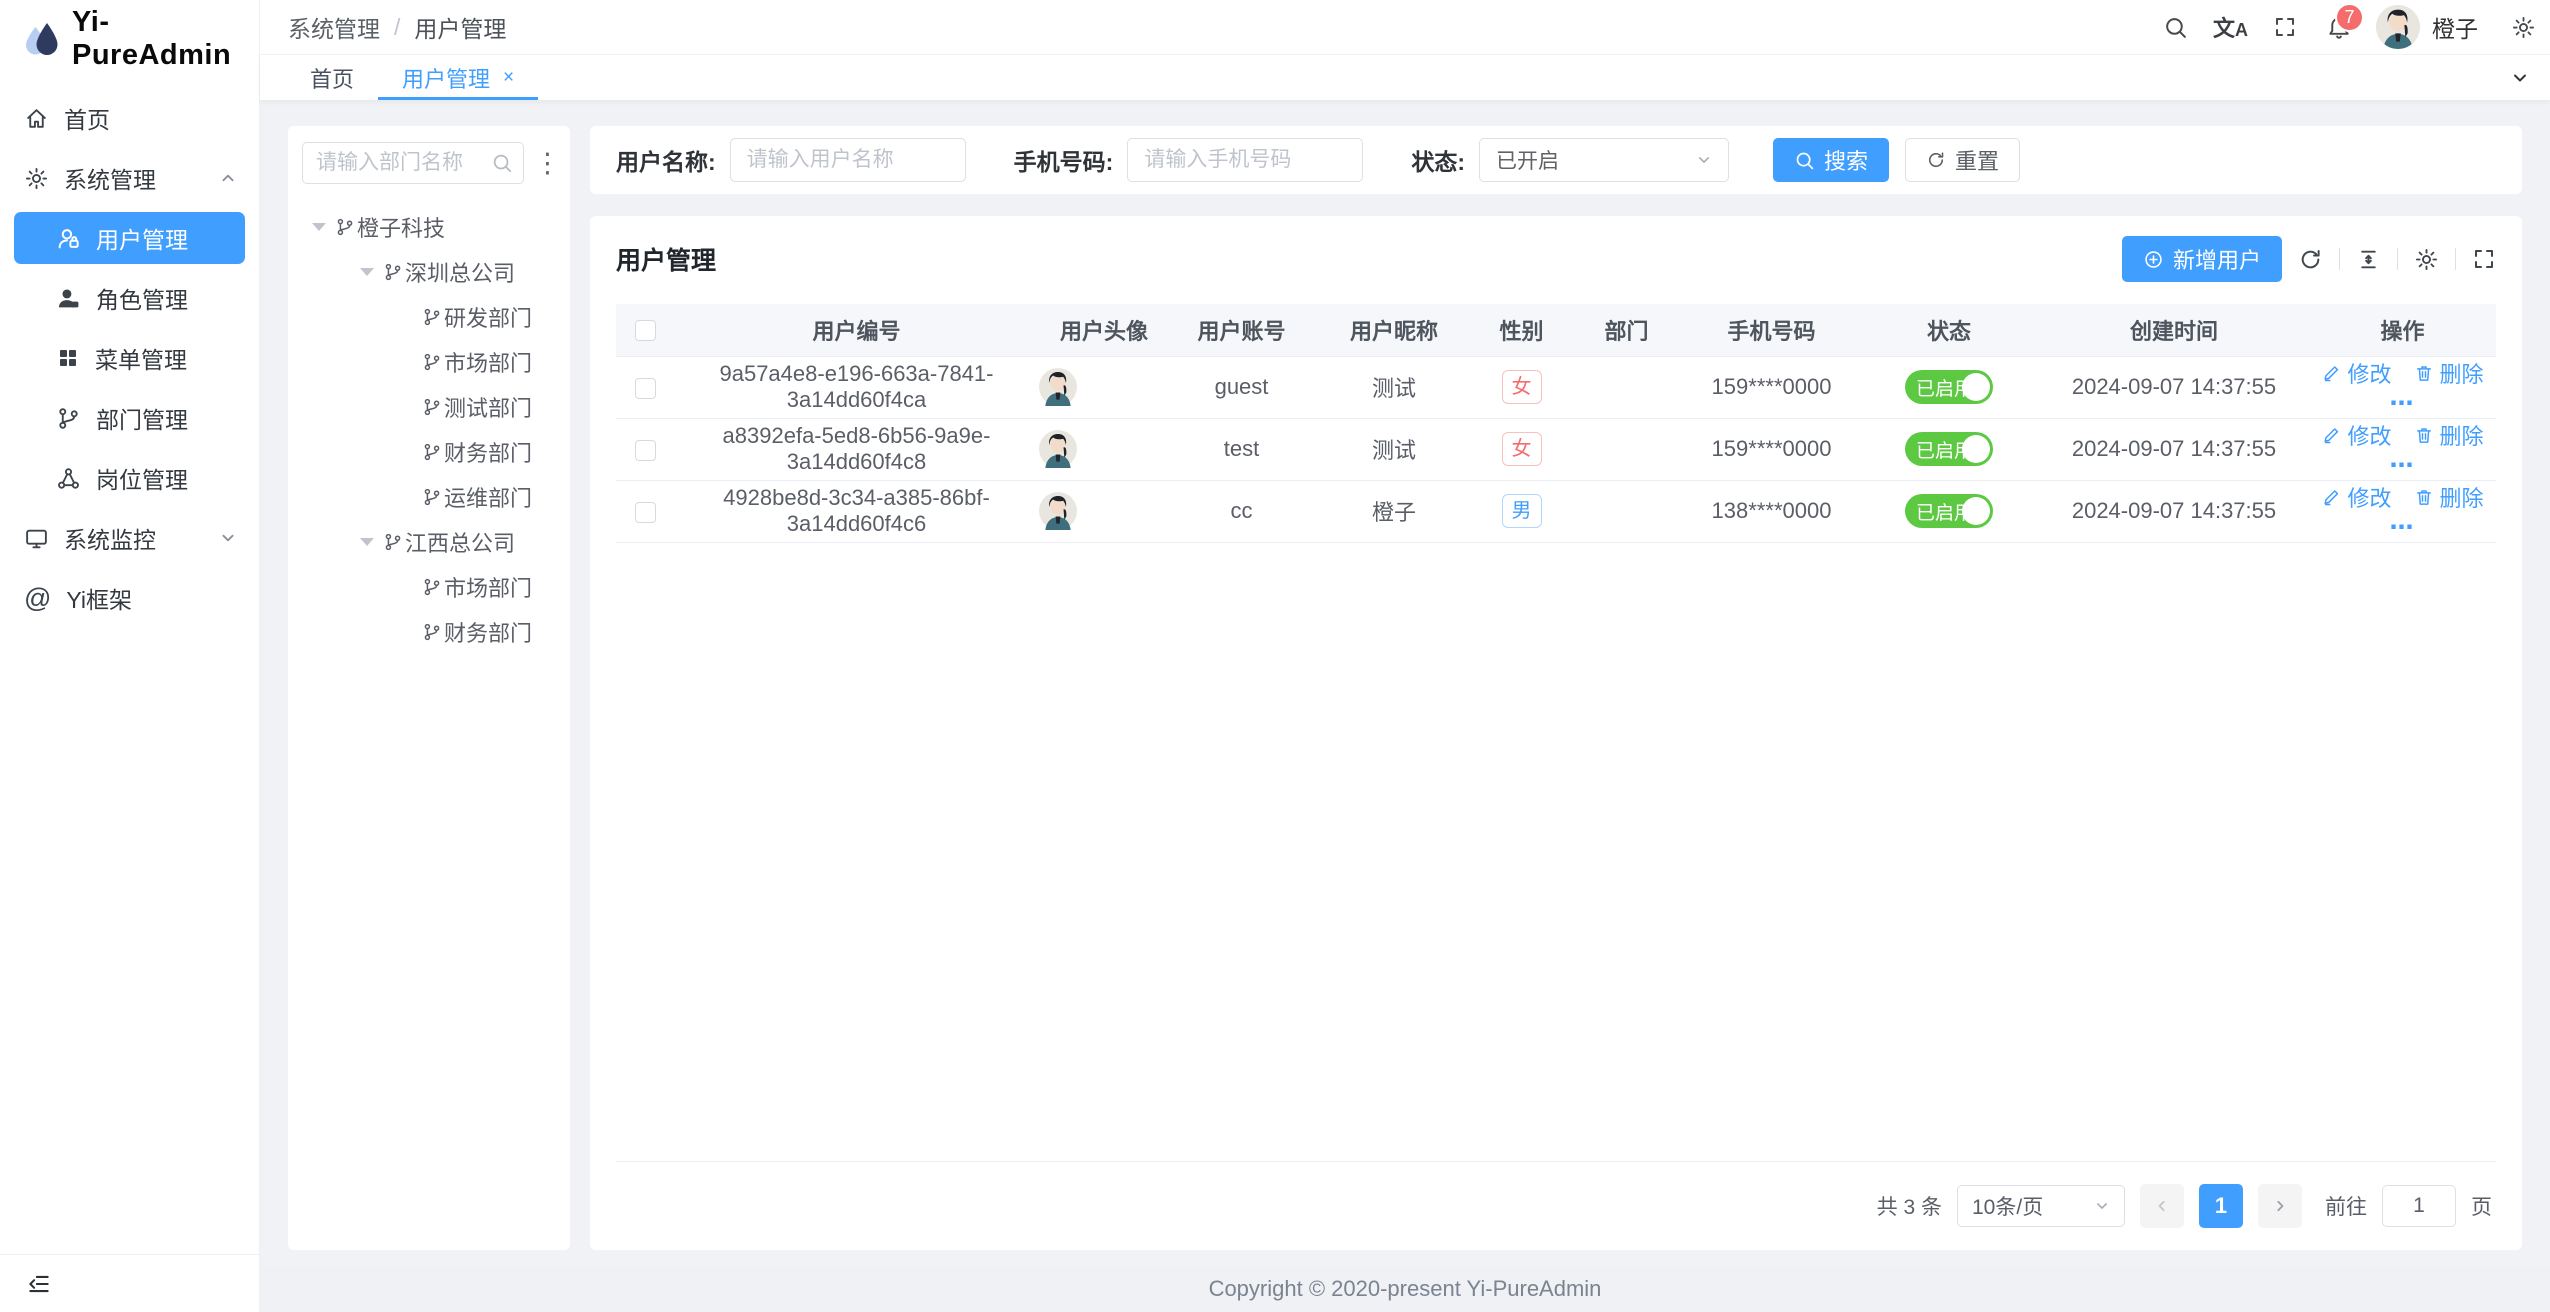  Describe the element at coordinates (2431, 27) in the screenshot. I see `user-menu: 橙子` at that location.